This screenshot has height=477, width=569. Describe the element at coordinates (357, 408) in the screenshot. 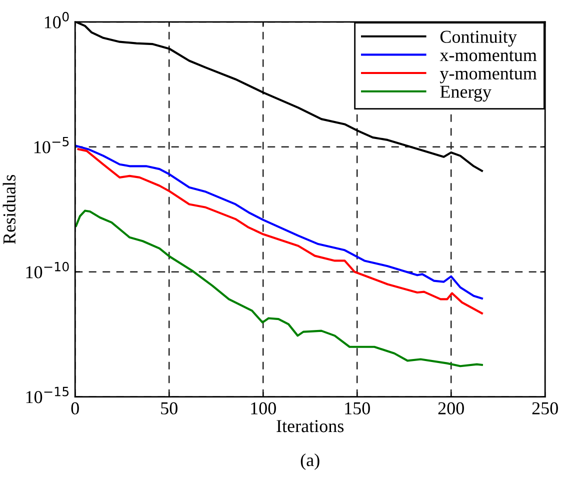

I see `x-tick-label: 150` at that location.